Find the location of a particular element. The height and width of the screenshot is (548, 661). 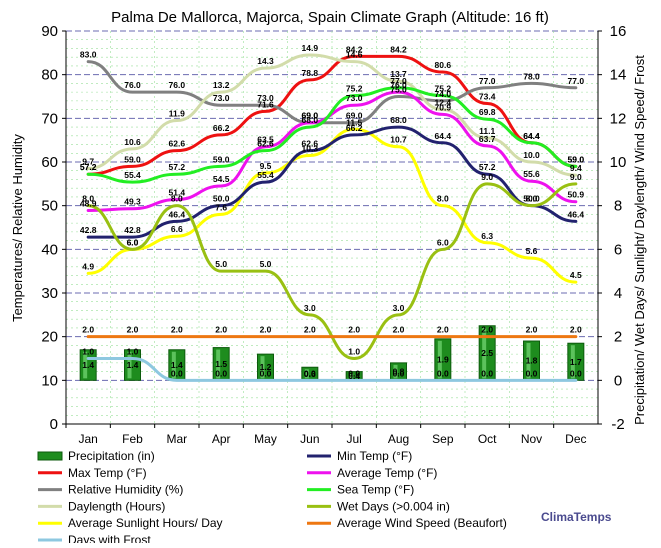

data-label-max-temp-f: 84.2 is located at coordinates (398, 49).